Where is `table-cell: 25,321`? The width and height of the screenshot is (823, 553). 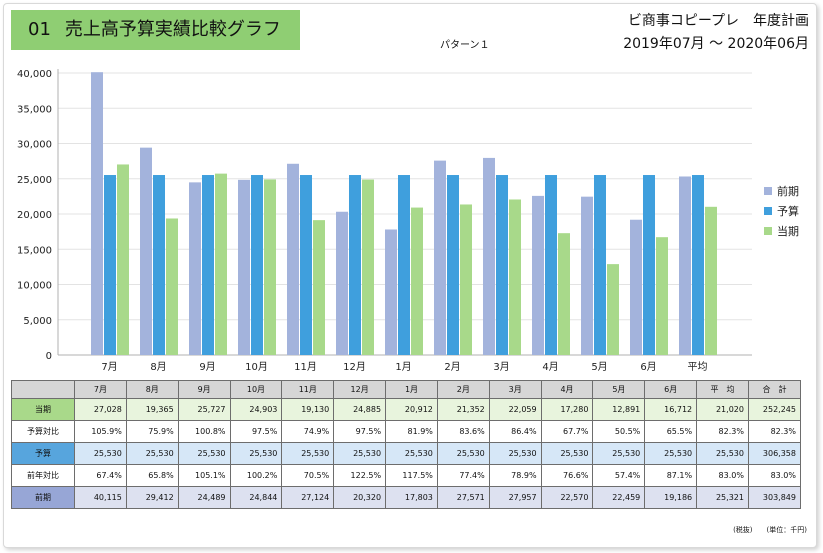 table-cell: 25,321 is located at coordinates (722, 497).